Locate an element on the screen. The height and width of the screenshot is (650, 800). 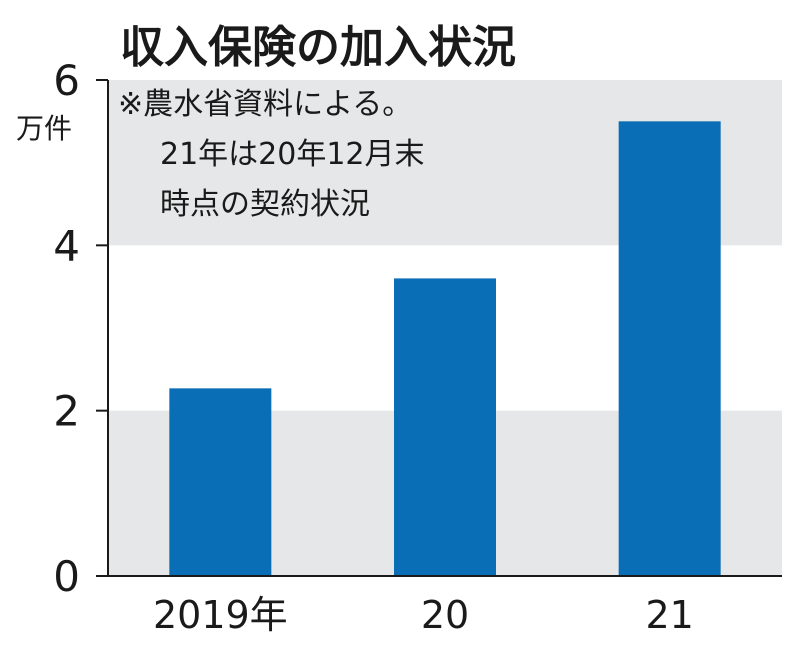
x-ticks: 2019年 20 21 is located at coordinates (423, 615).